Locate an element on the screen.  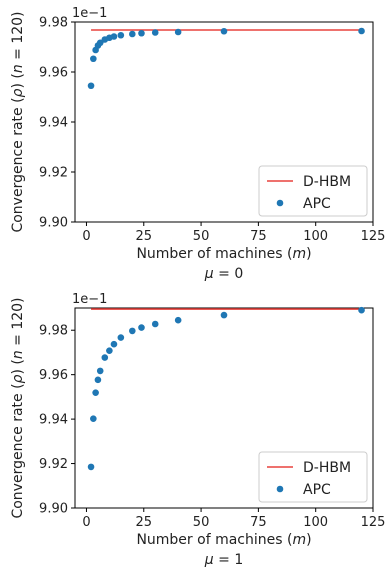
subtitle: μ = 1 is located at coordinates (223, 560).